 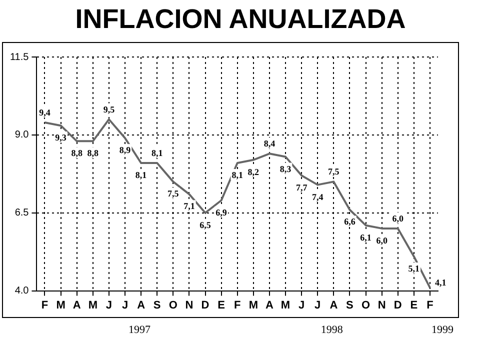 I want to click on data-label: 8,9, so click(x=125, y=150).